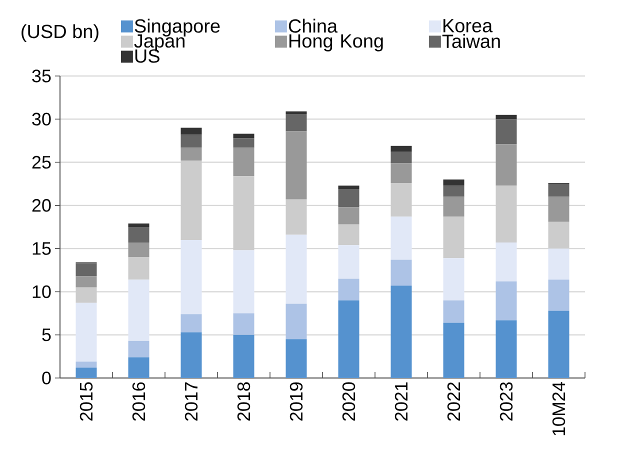 This screenshot has width=627, height=459. What do you see at coordinates (468, 25) in the screenshot?
I see `legend-label: Korea` at bounding box center [468, 25].